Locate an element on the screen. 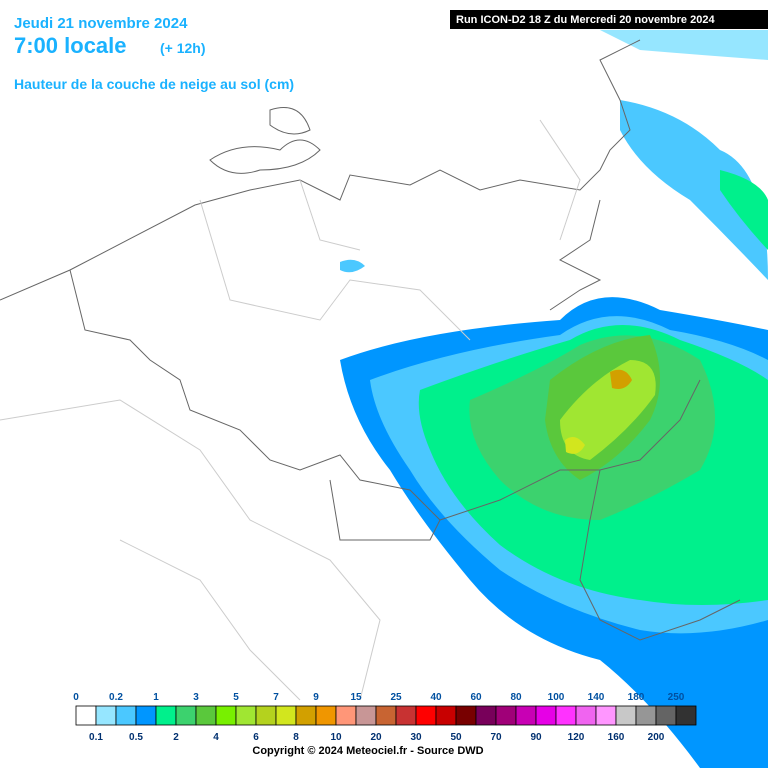 The width and height of the screenshot is (768, 768). legend-label: 25 is located at coordinates (396, 697).